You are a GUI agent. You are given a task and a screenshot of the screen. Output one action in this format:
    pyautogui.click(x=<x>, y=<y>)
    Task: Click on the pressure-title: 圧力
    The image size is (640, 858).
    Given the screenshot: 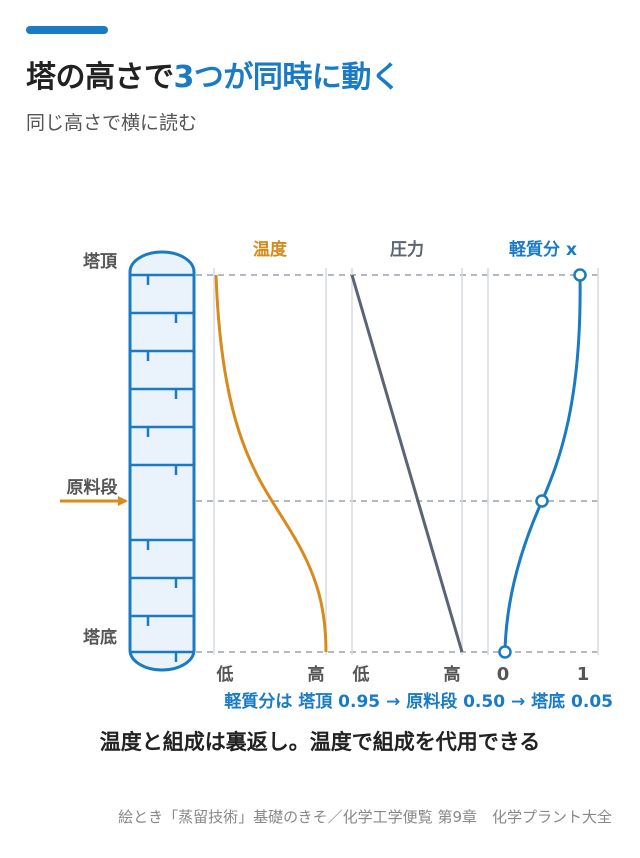 What is the action you would take?
    pyautogui.click(x=407, y=249)
    